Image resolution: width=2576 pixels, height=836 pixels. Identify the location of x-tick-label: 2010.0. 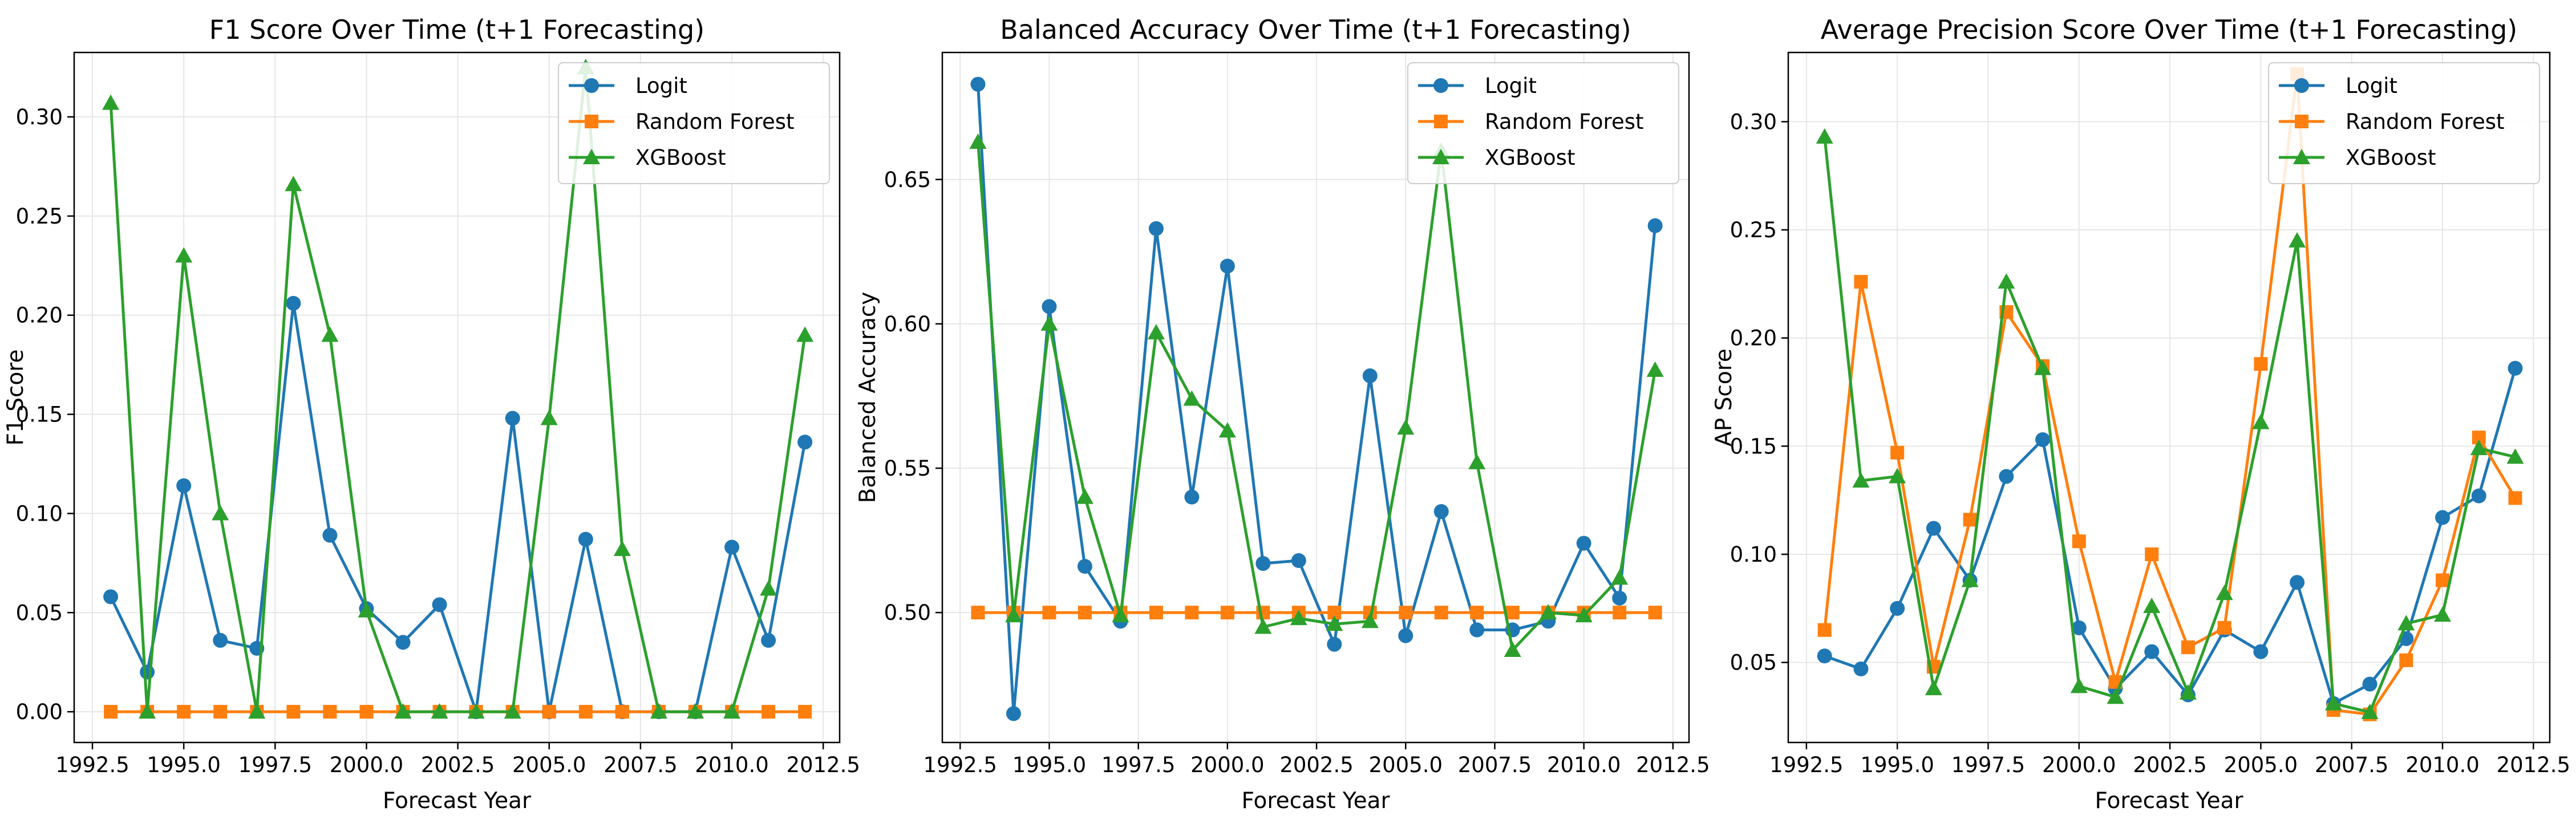
(2442, 765).